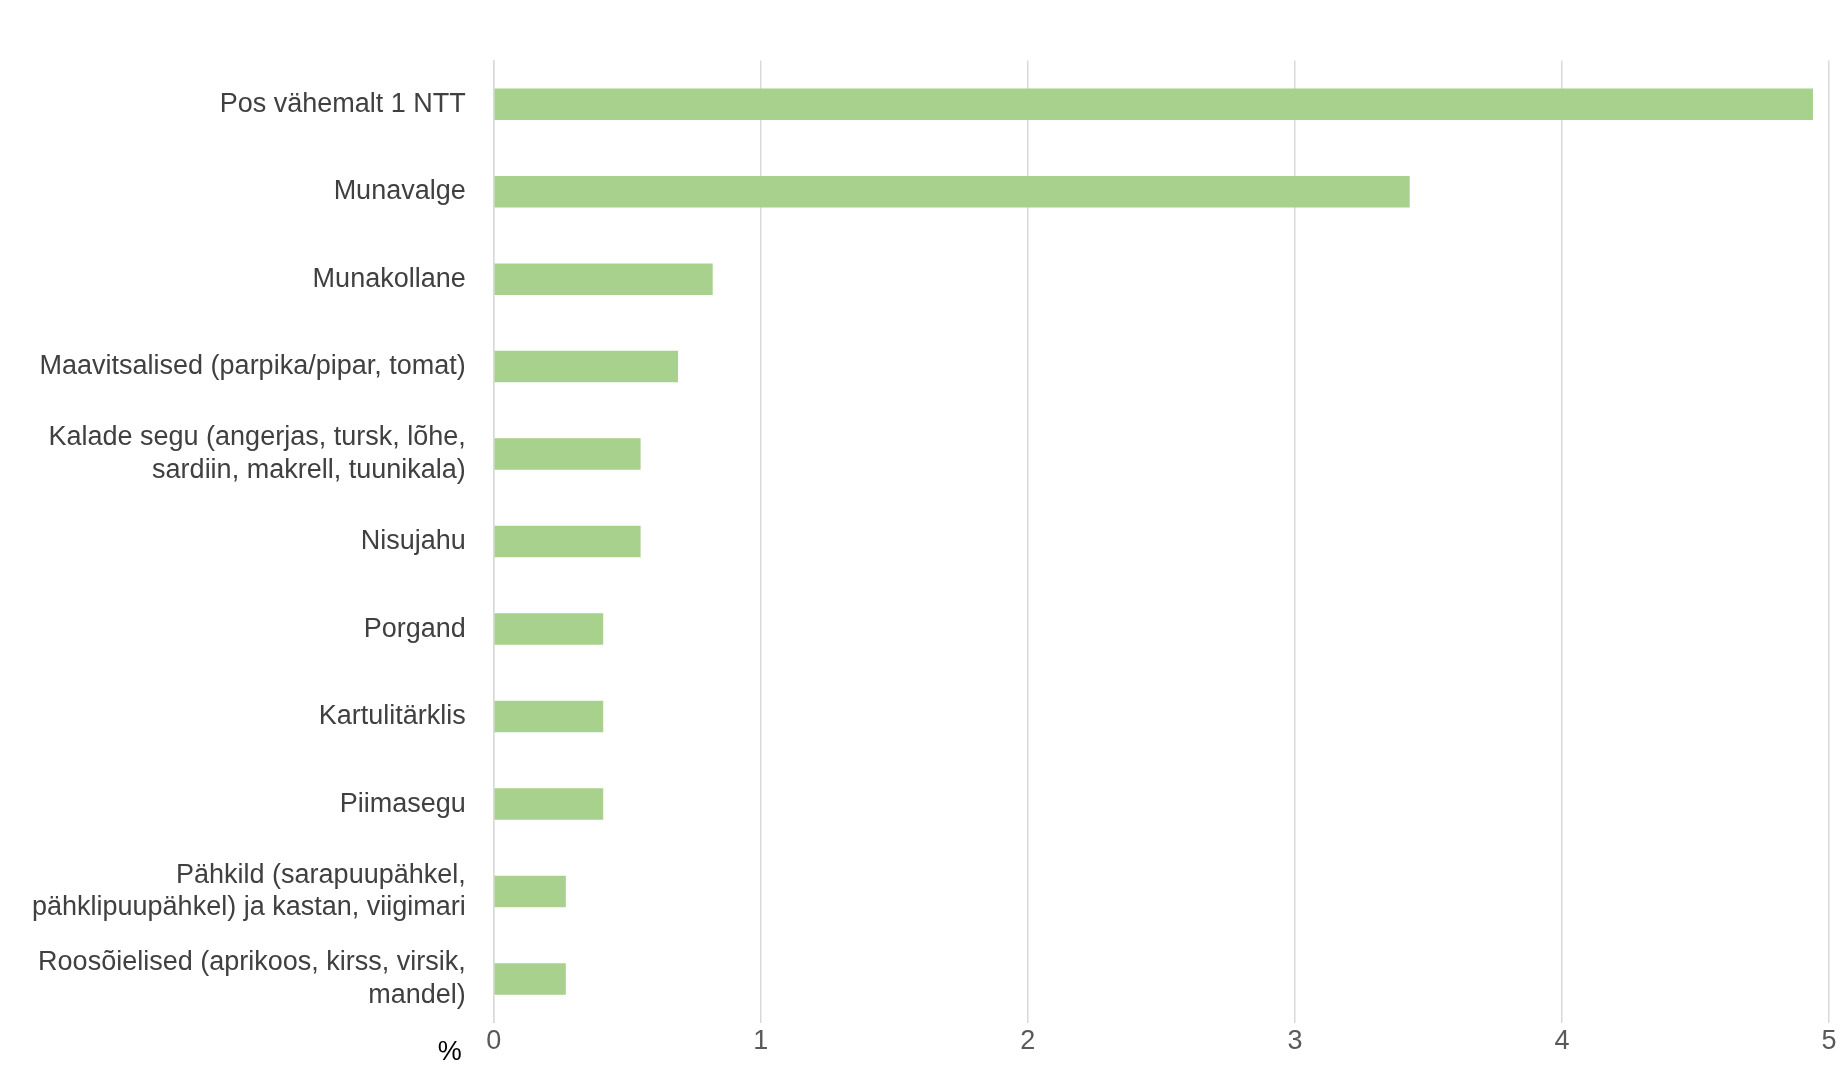 The image size is (1843, 1067). Describe the element at coordinates (252, 365) in the screenshot. I see `y-tick-label: Maavitsalised (parpika/pipar, tomat)` at that location.